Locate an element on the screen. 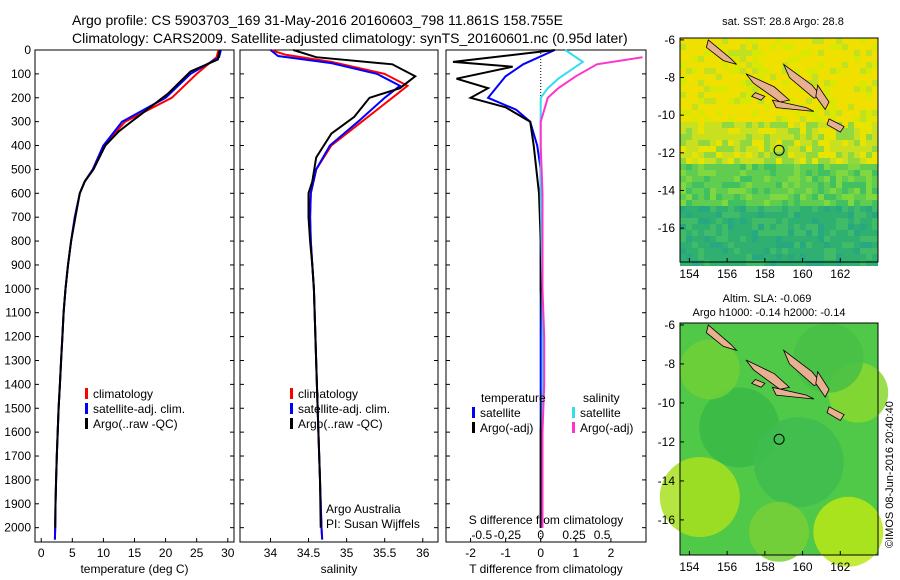 This screenshot has height=580, width=900. s-diff-label: S difference from climatology is located at coordinates (546, 520).